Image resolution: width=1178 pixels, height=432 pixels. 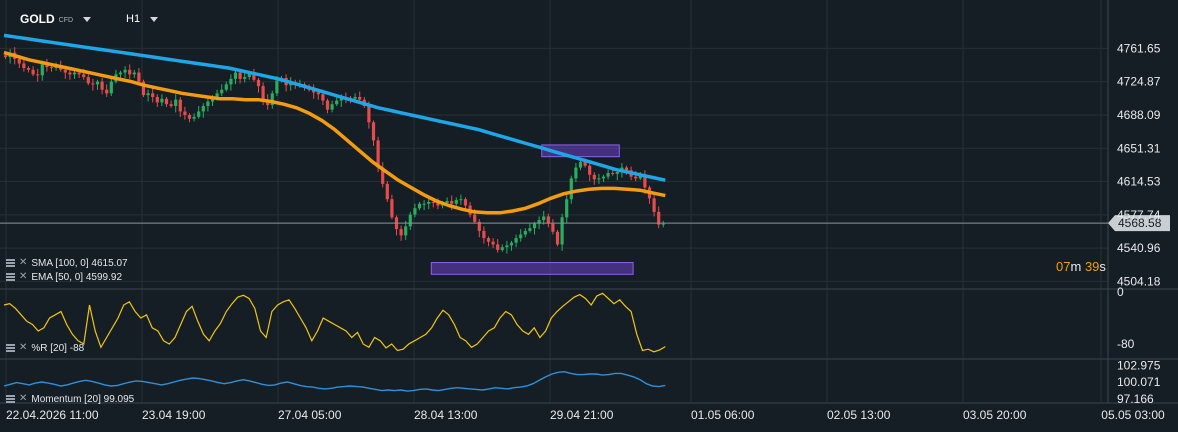 What do you see at coordinates (1092, 266) in the screenshot?
I see `countdown-seconds: 39` at bounding box center [1092, 266].